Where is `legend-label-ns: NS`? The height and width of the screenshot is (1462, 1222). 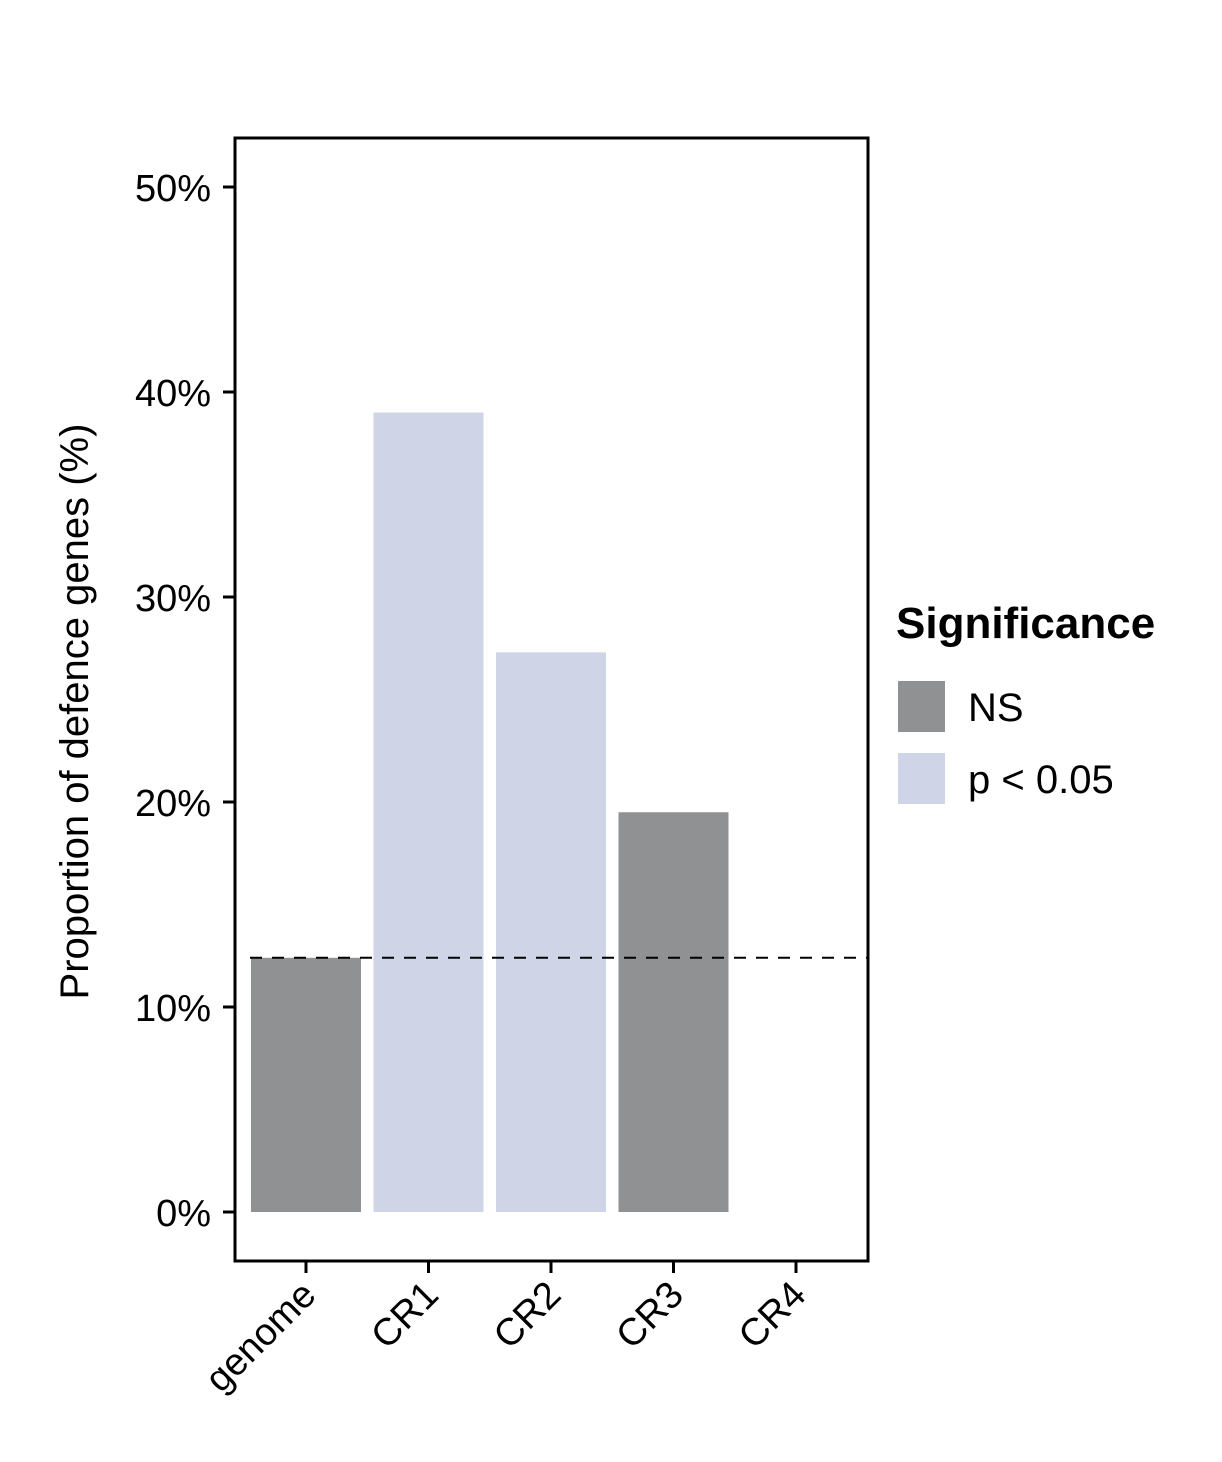
legend-label-ns: NS is located at coordinates (996, 708).